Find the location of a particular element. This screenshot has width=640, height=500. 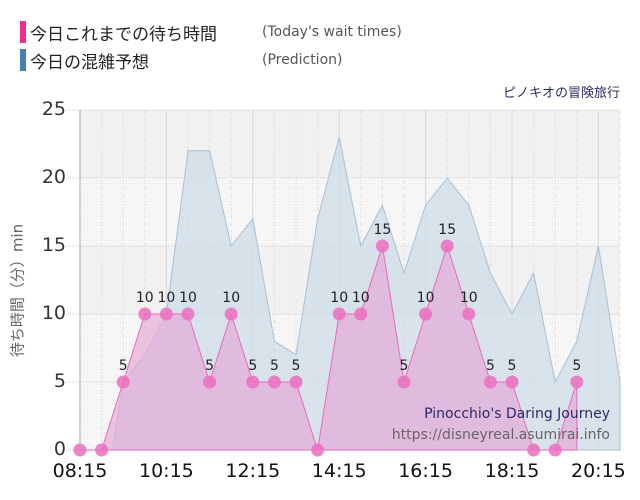

y-tick: 0 is located at coordinates (59, 449).